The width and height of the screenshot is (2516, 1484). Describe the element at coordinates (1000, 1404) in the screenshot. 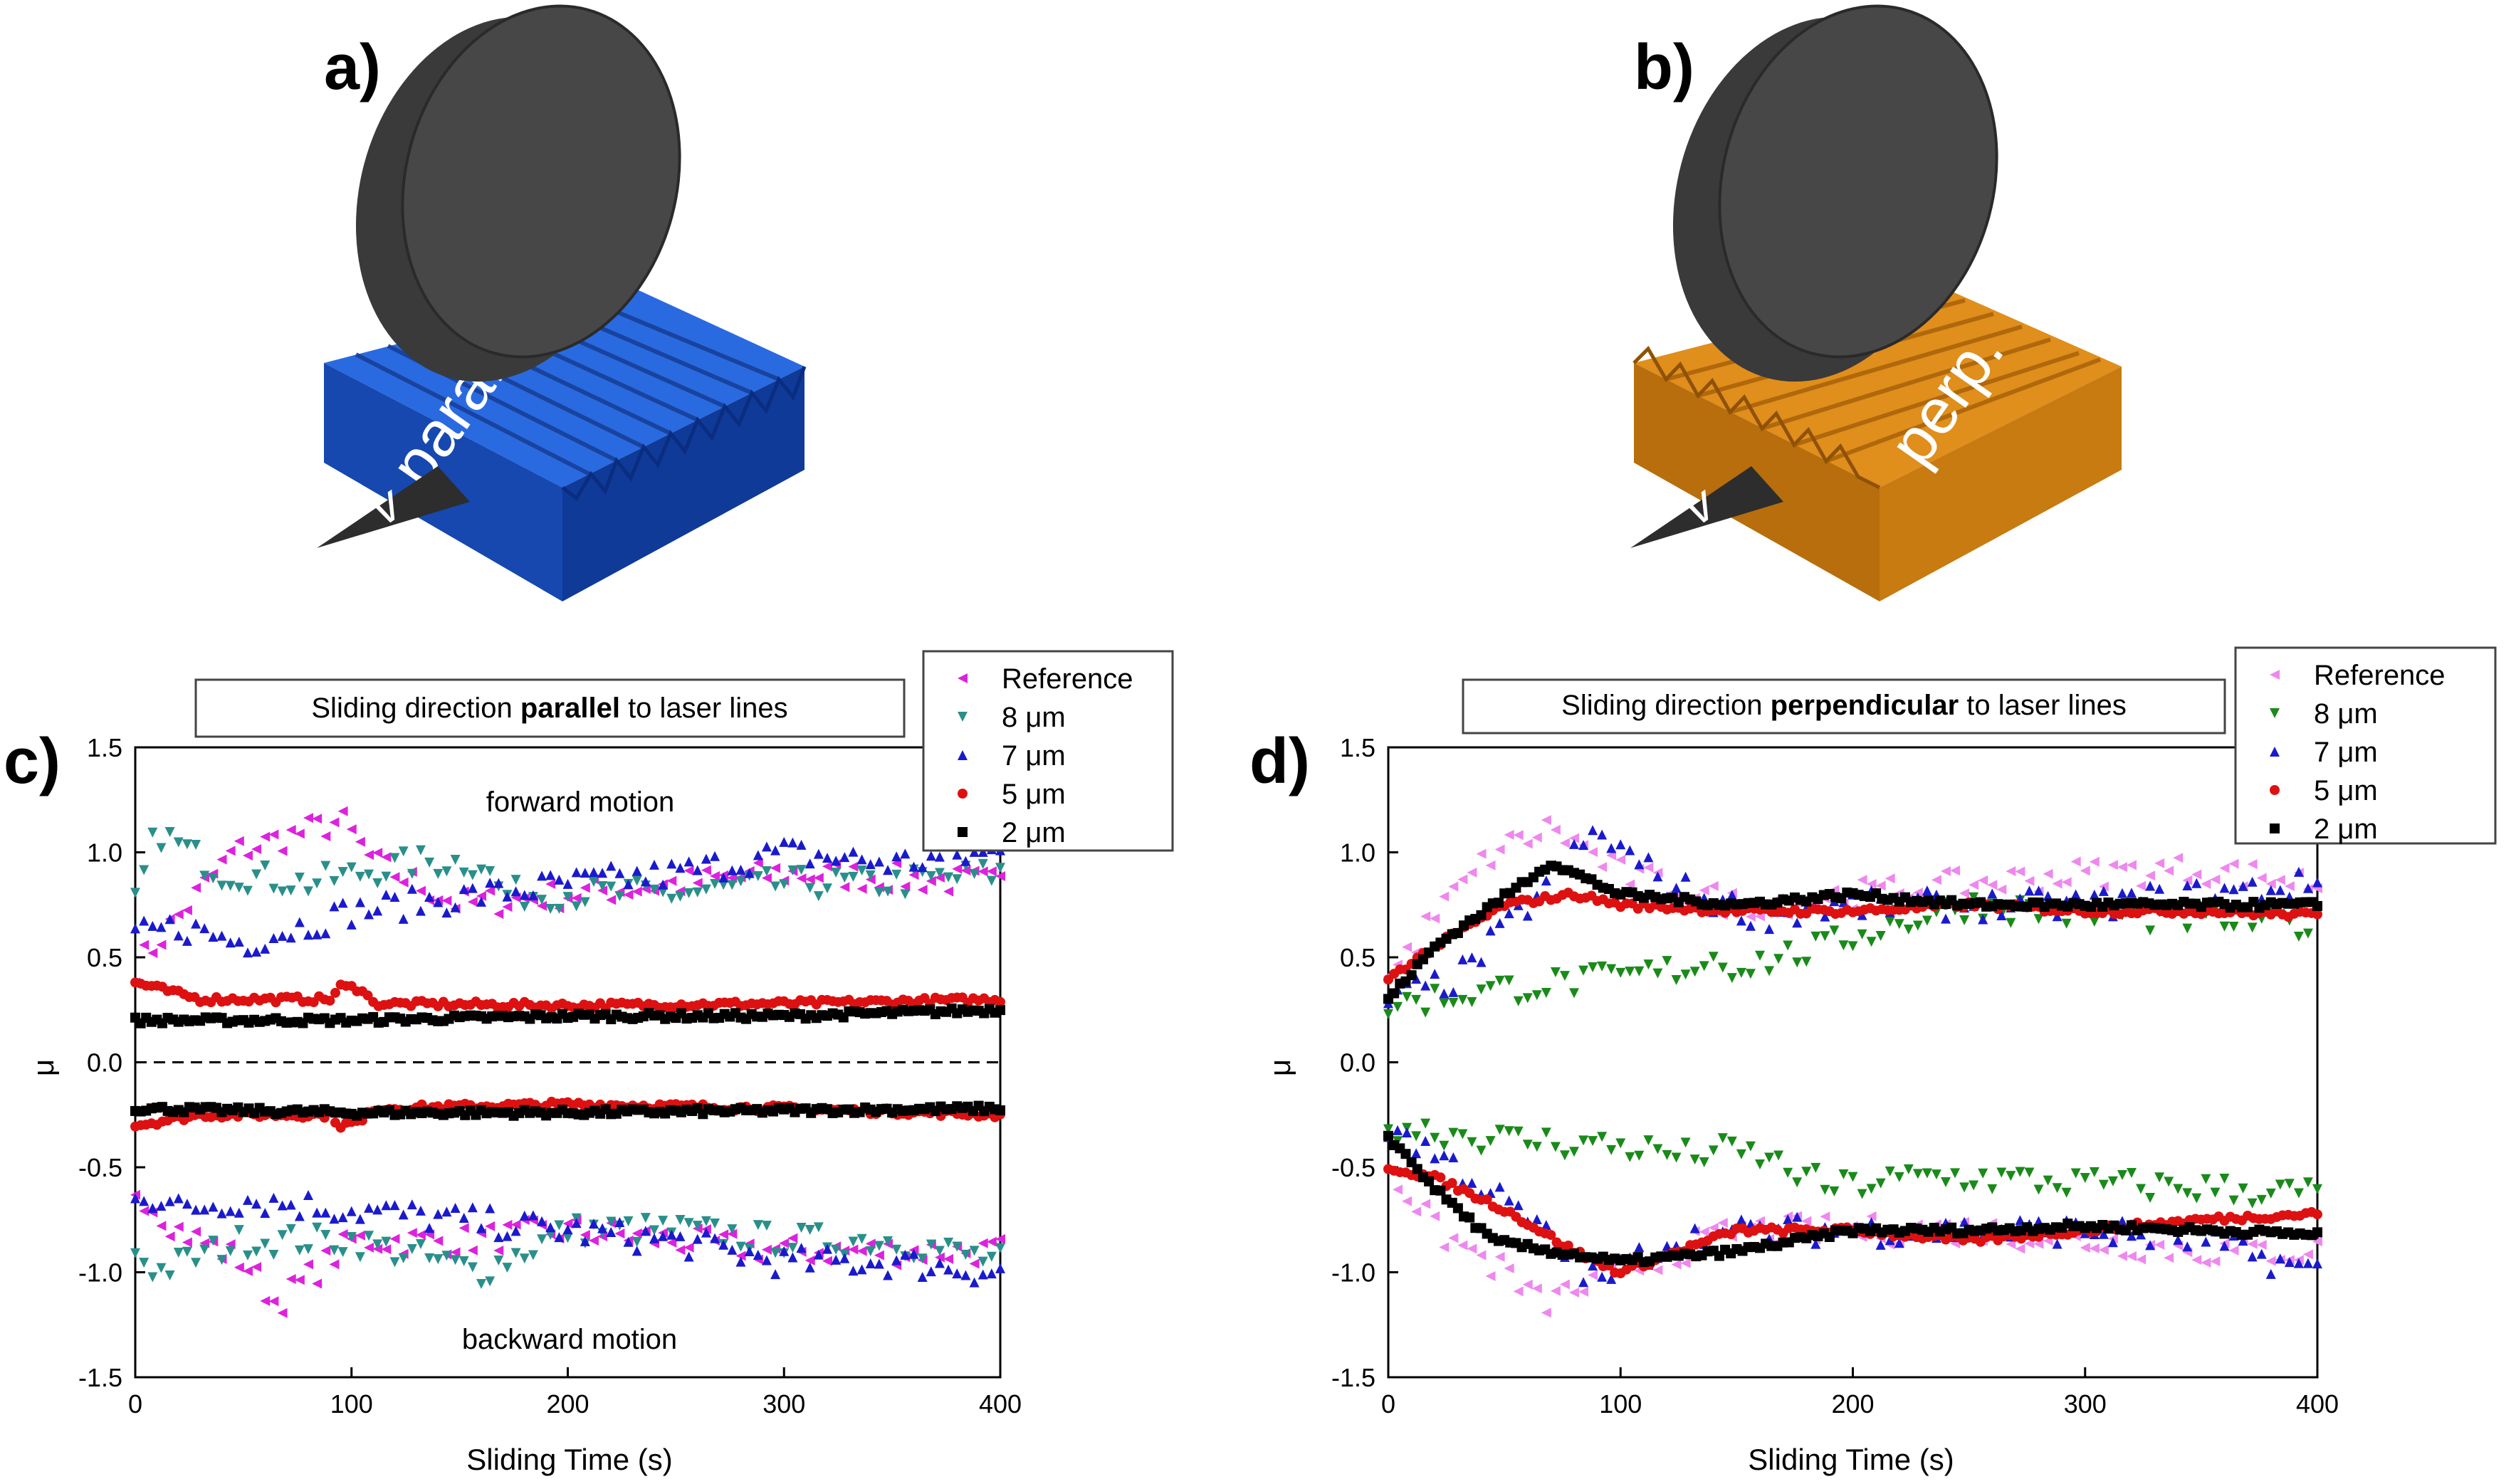

I see `x-tick-label: 400` at that location.